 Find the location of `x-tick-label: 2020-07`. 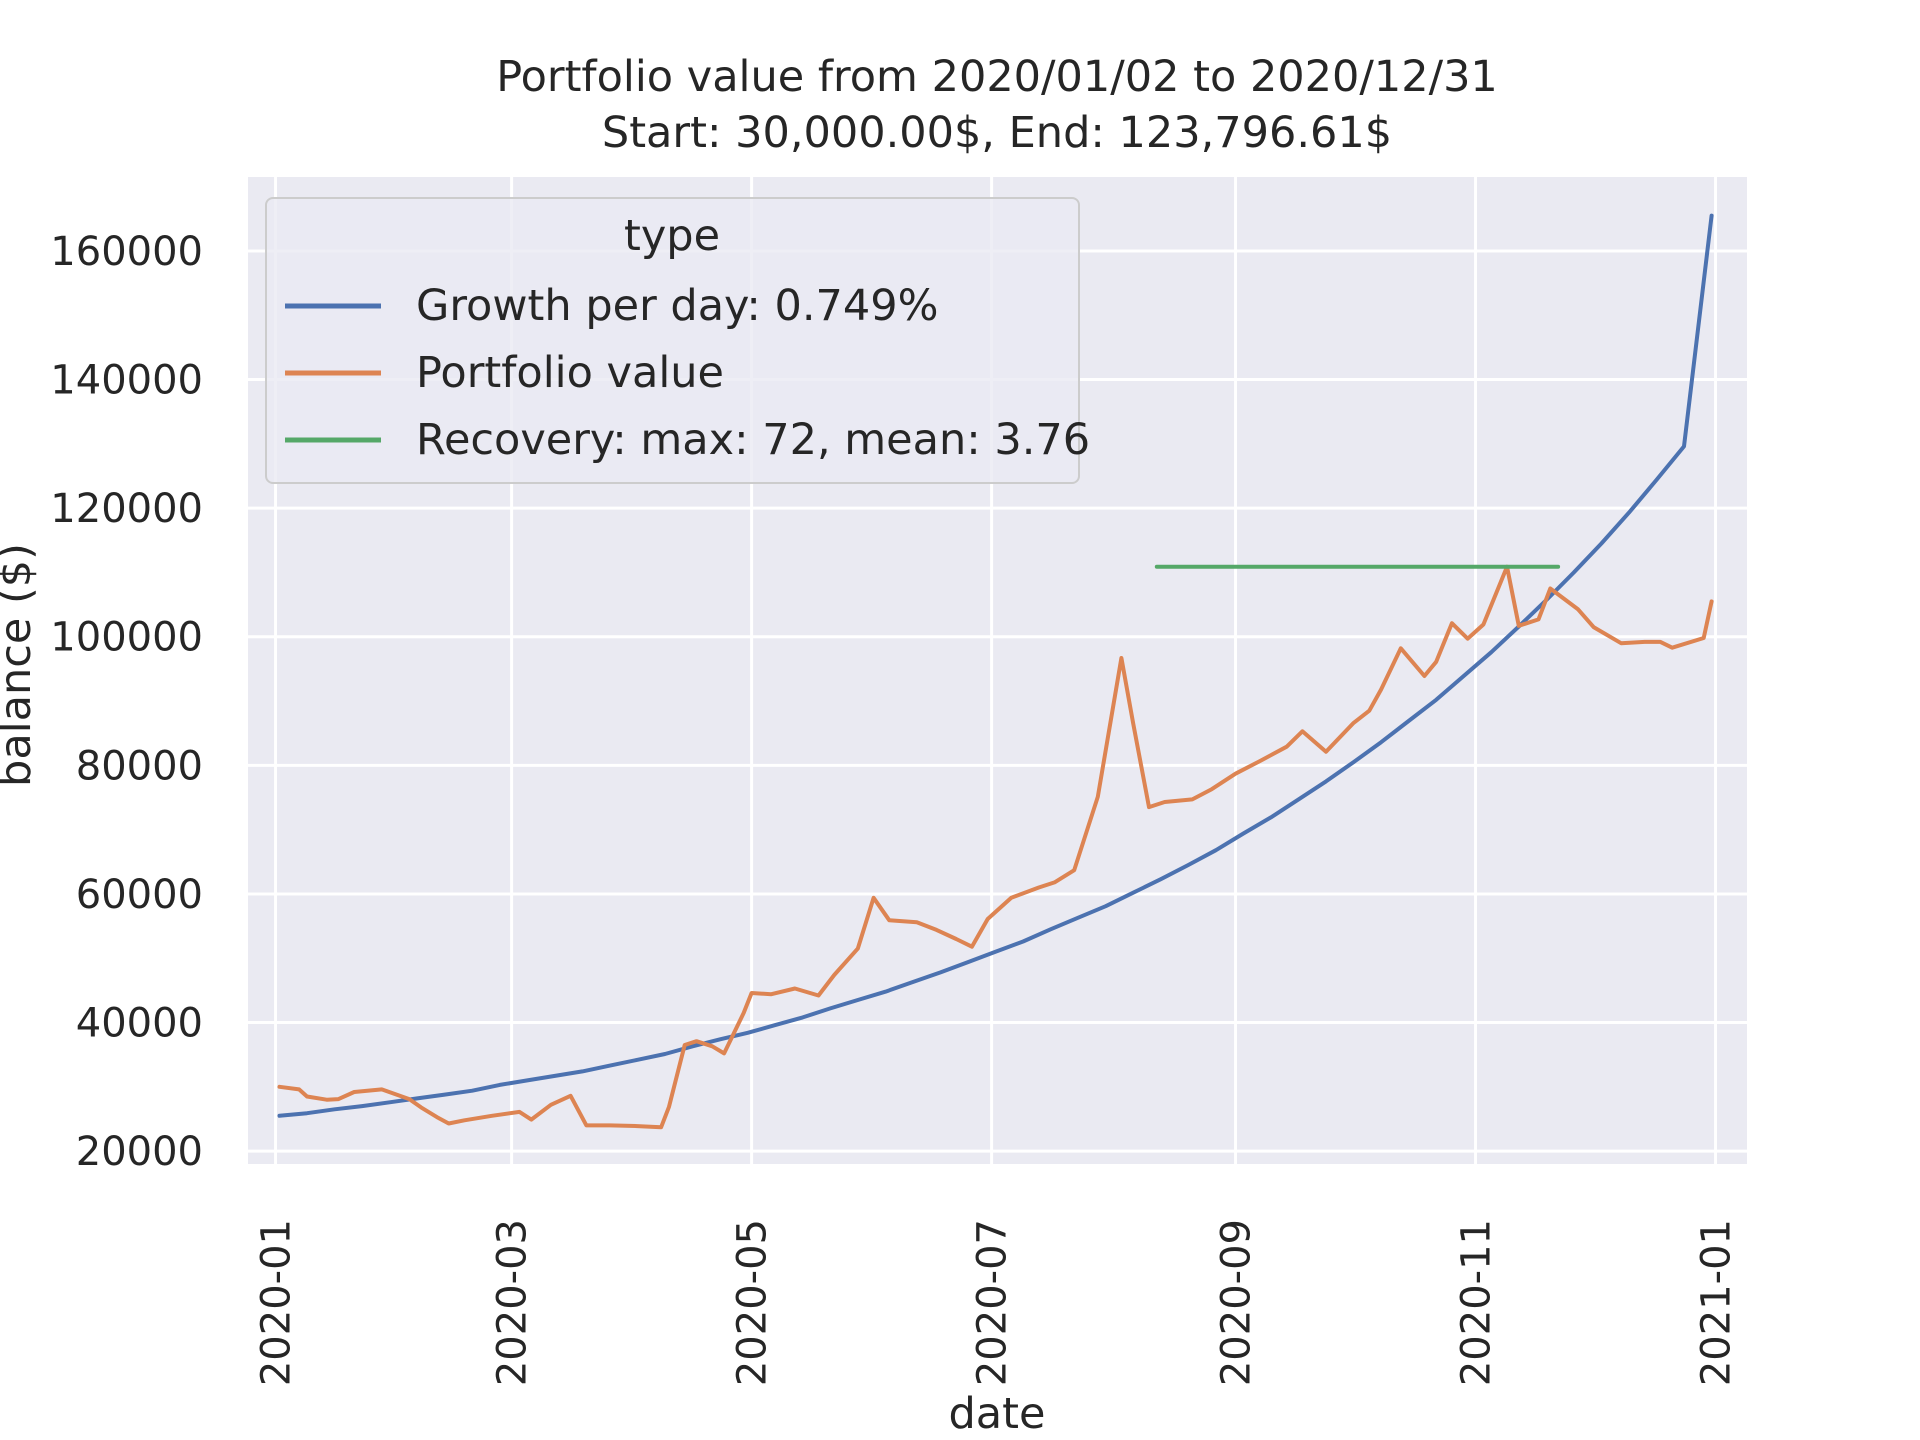

x-tick-label: 2020-07 is located at coordinates (993, 1302).